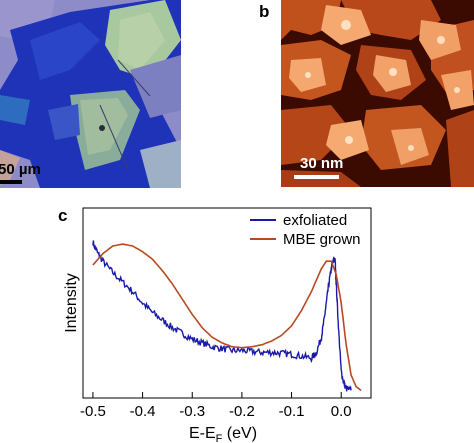 The width and height of the screenshot is (474, 443). Describe the element at coordinates (143, 411) in the screenshot. I see `x-tick-label: -0.4` at that location.